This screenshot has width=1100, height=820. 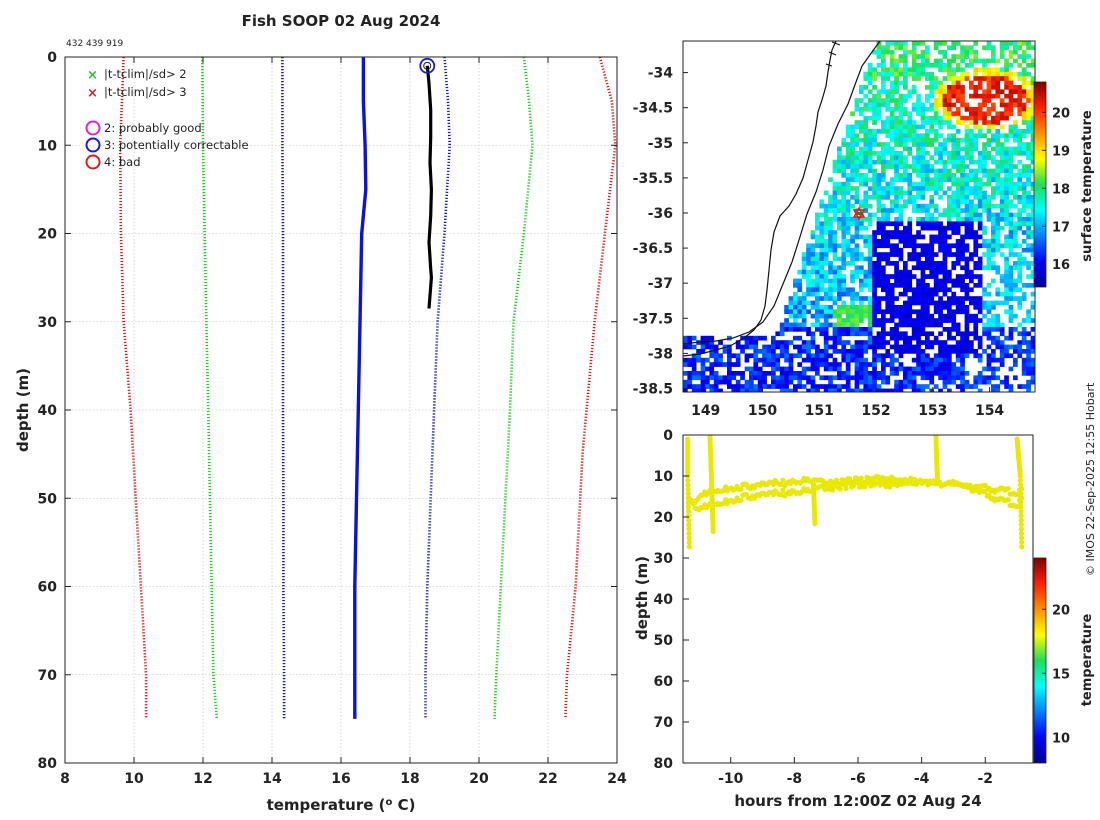 What do you see at coordinates (661, 74) in the screenshot?
I see `map-ytick-label: -34` at bounding box center [661, 74].